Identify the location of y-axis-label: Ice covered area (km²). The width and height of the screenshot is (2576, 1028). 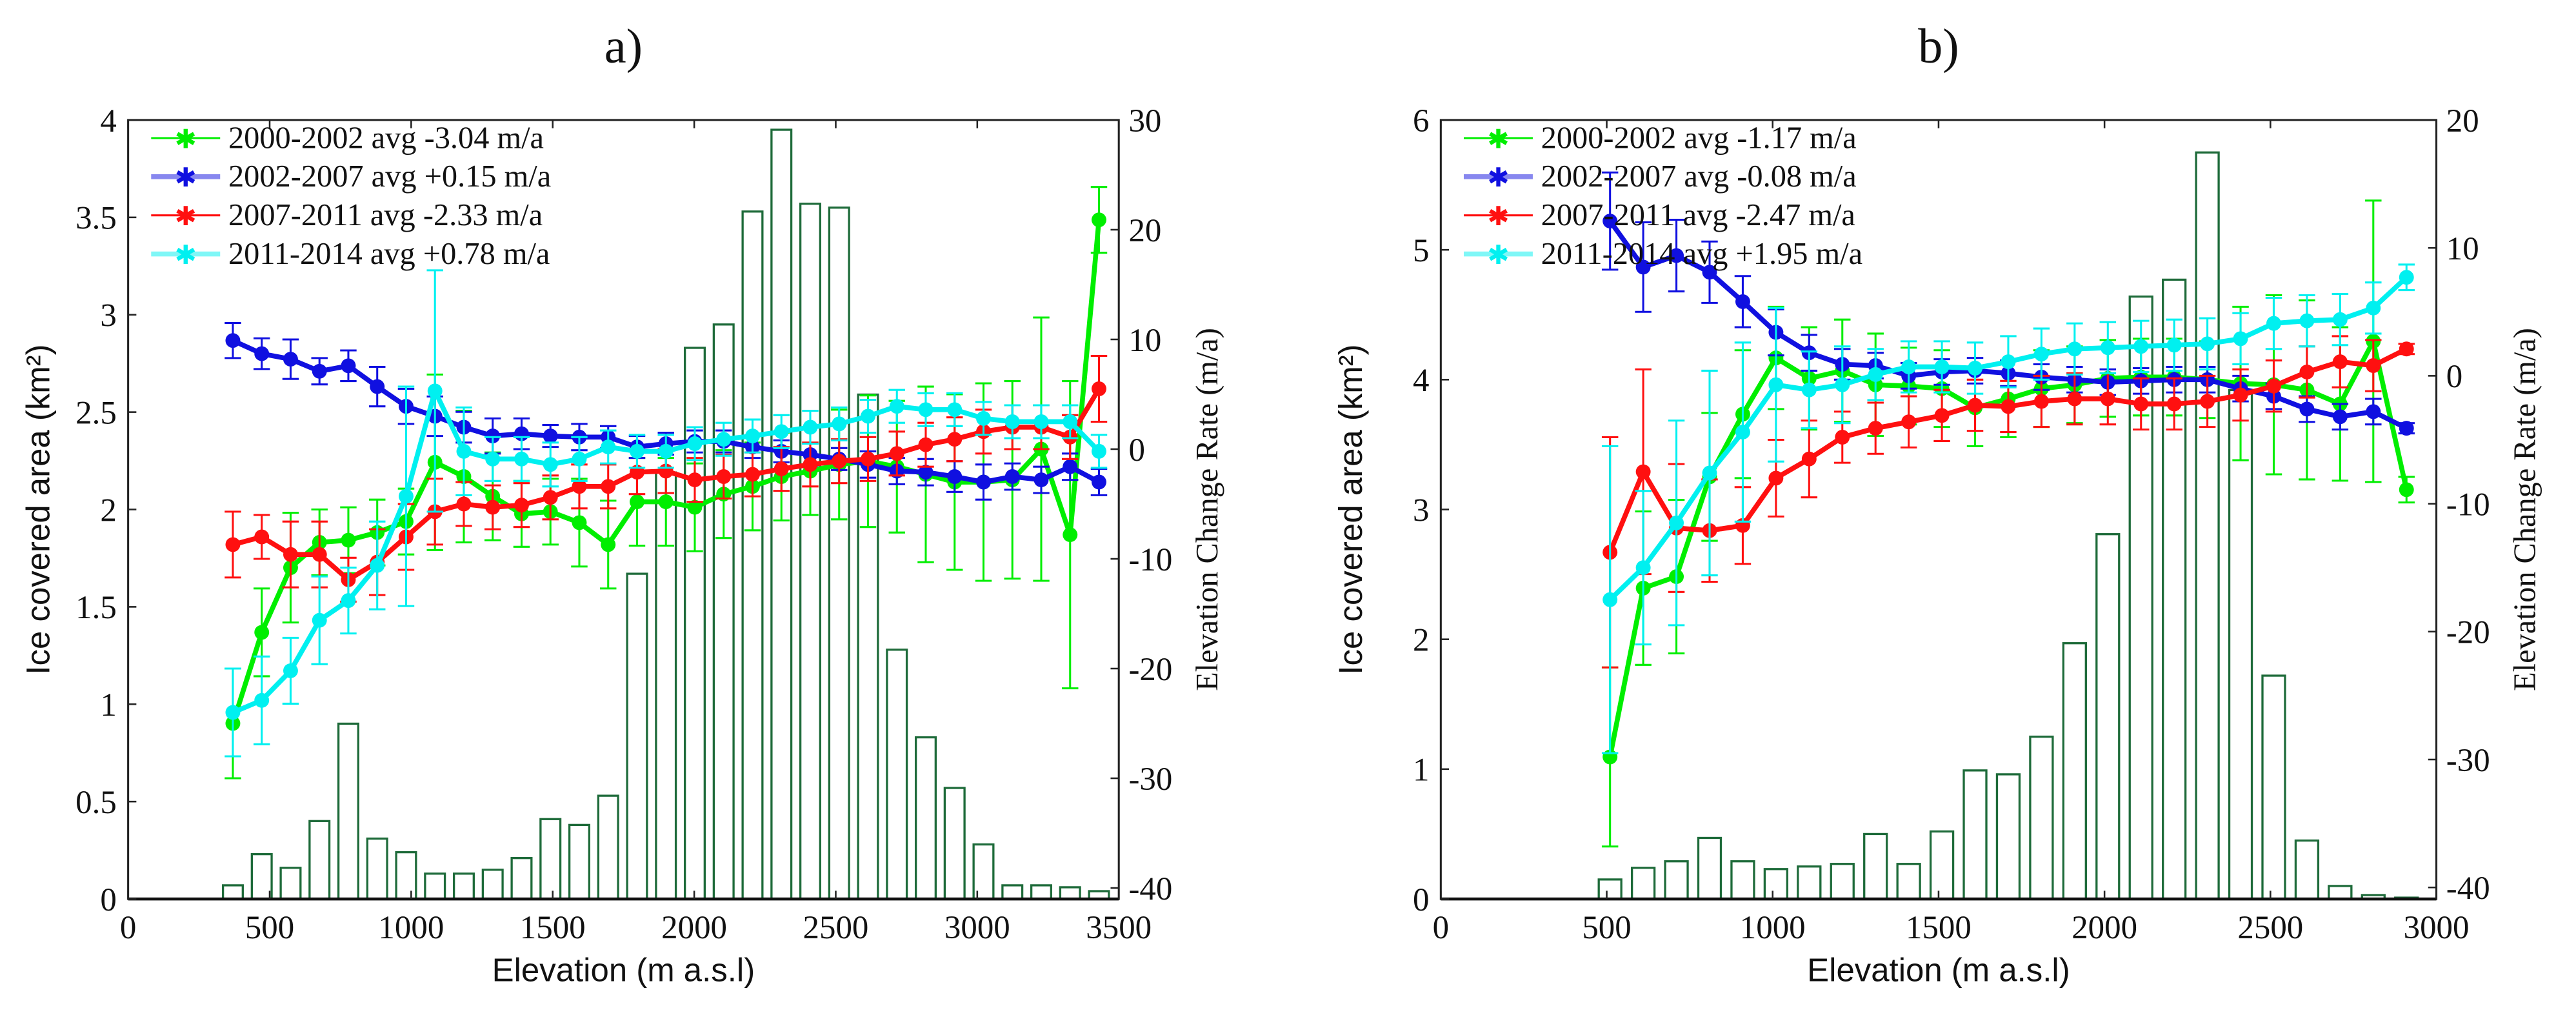
(37, 509).